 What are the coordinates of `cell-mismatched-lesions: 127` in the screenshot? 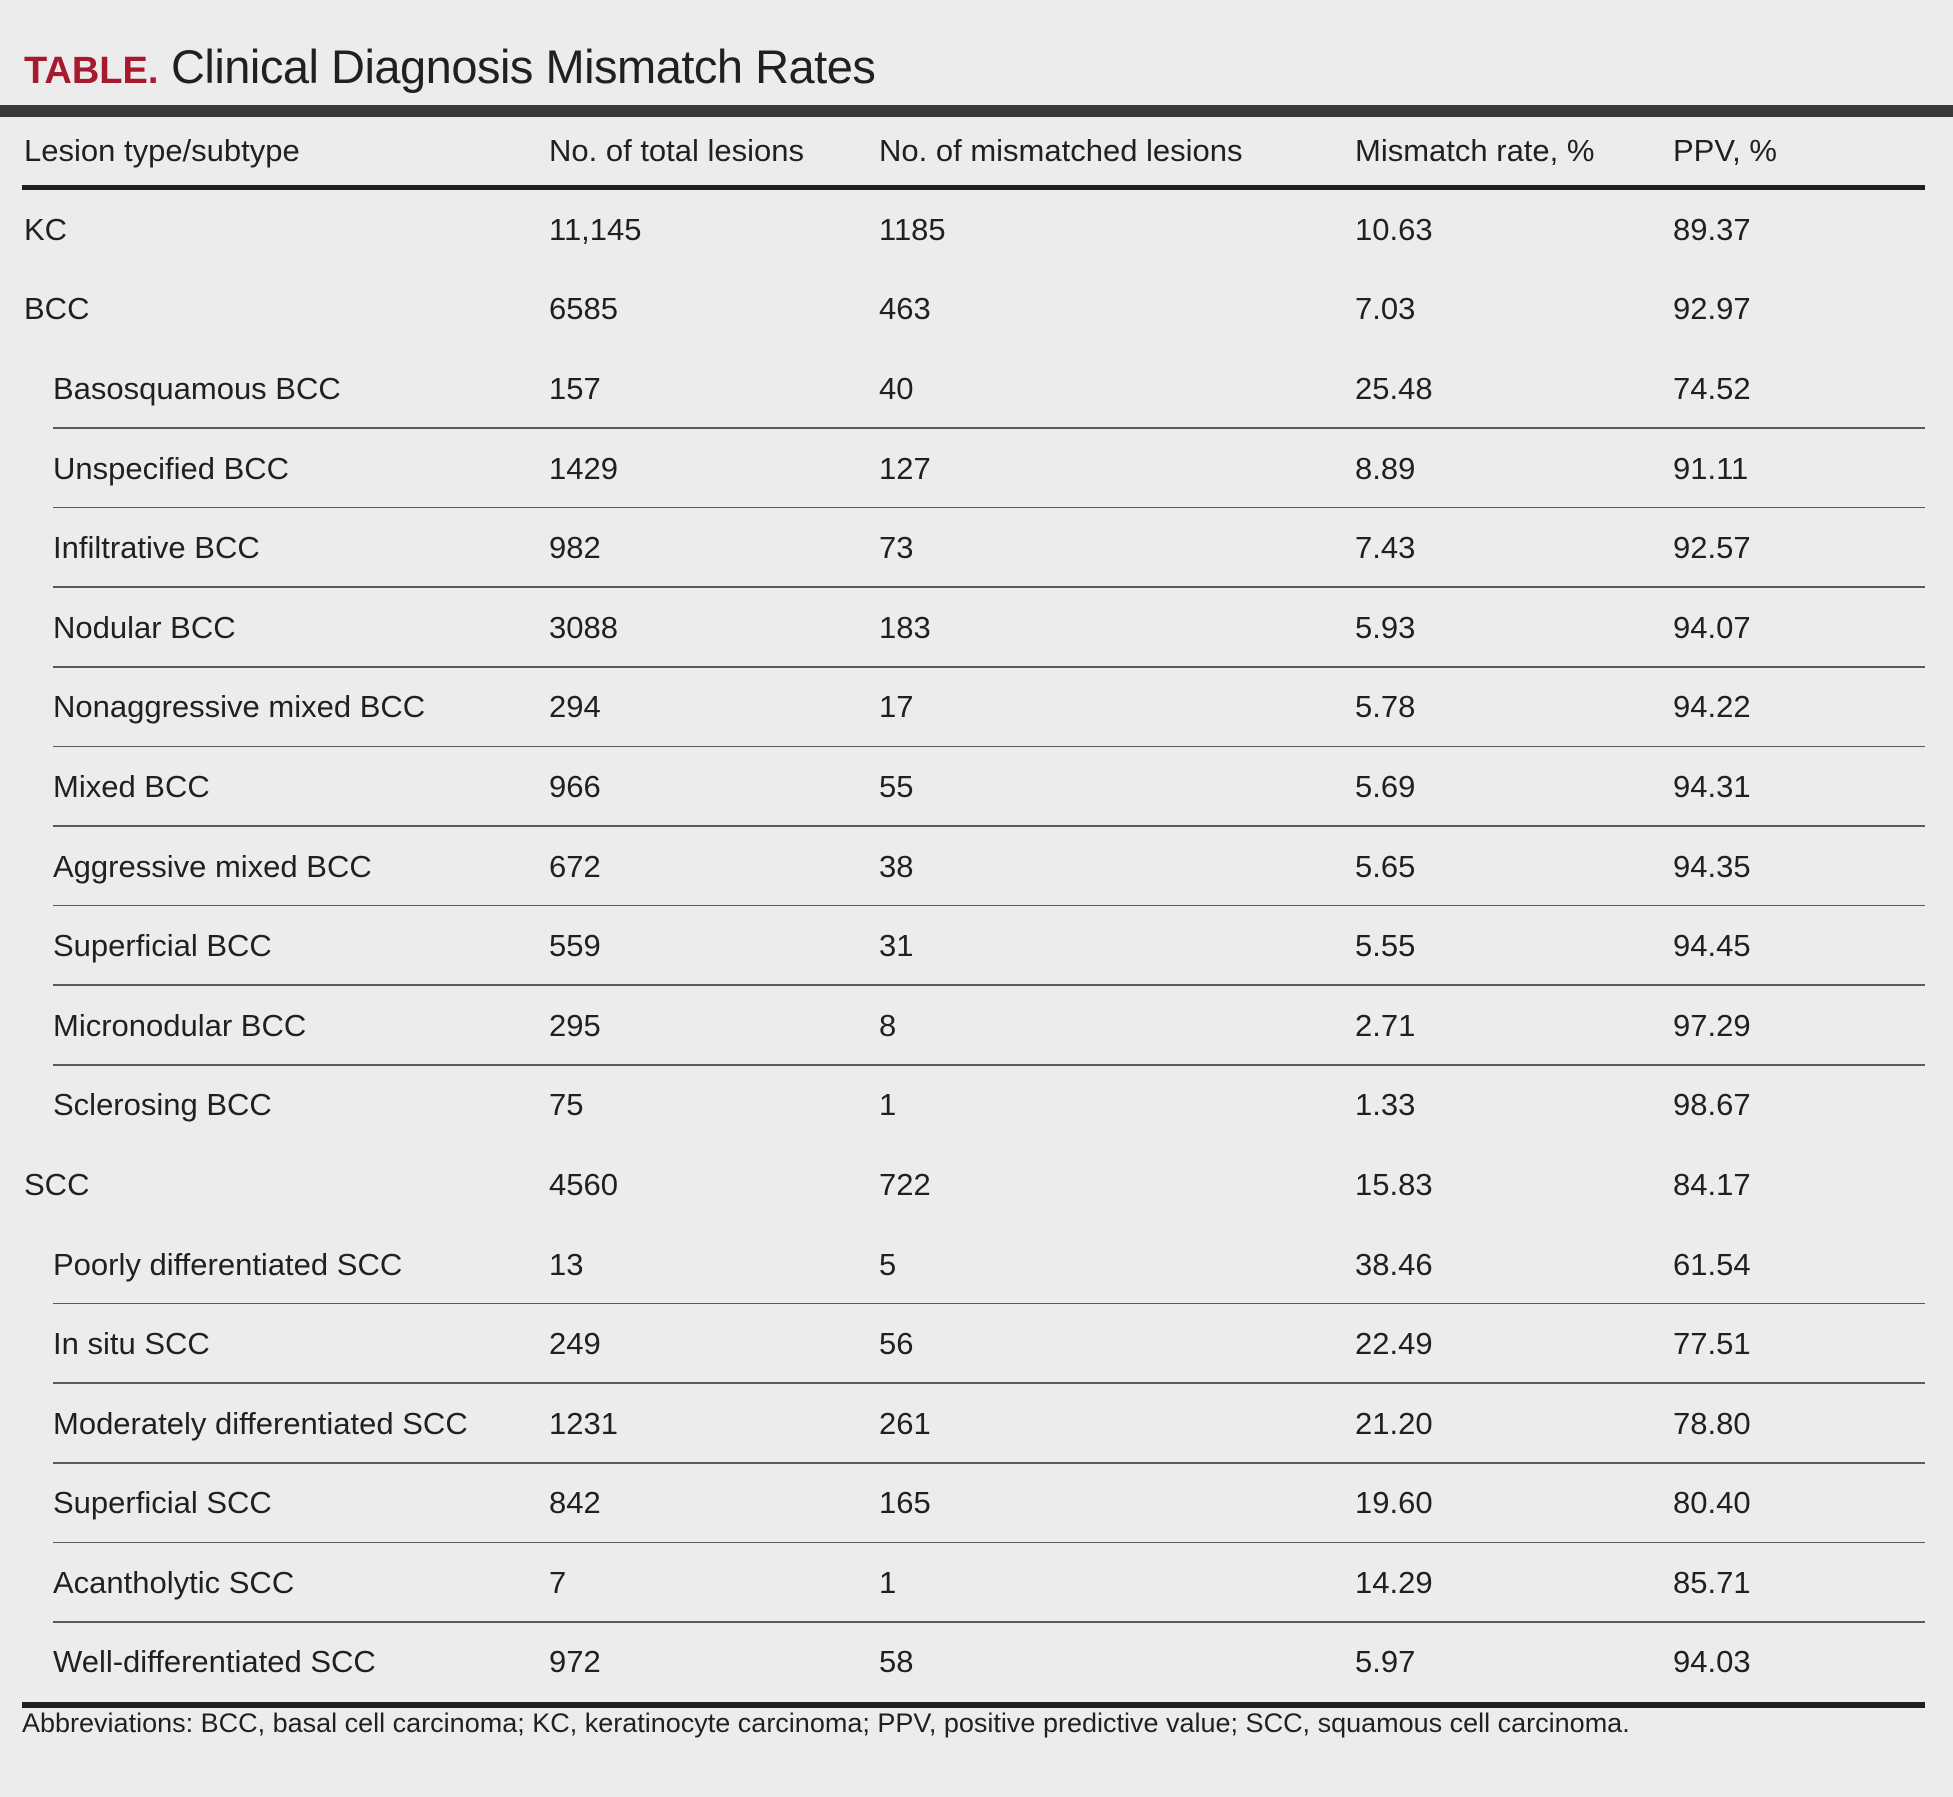 It's located at (905, 468).